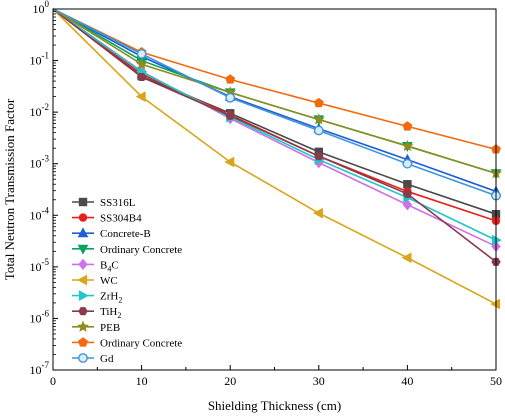 The width and height of the screenshot is (505, 419). I want to click on y-axis: 10⁰ 10⁻¹ 10⁻² 10⁻³ 10⁻⁴ 10⁻⁵ 10⁻⁶ 10⁻⁷, so click(44, 188).